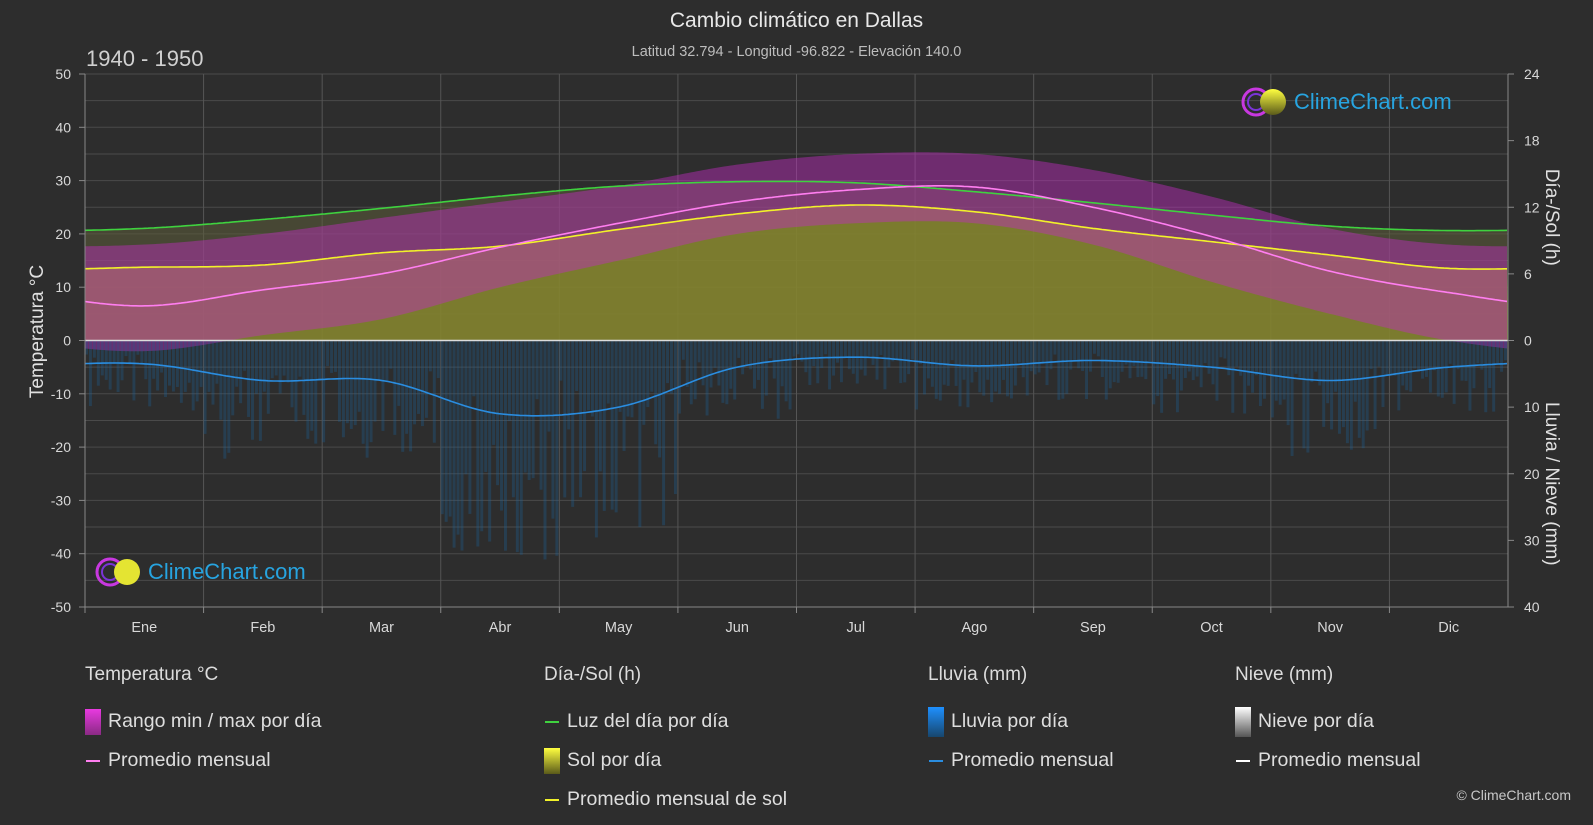 This screenshot has height=825, width=1593. What do you see at coordinates (200, 572) in the screenshot?
I see `brand-logo-bottom: ClimeChart.com` at bounding box center [200, 572].